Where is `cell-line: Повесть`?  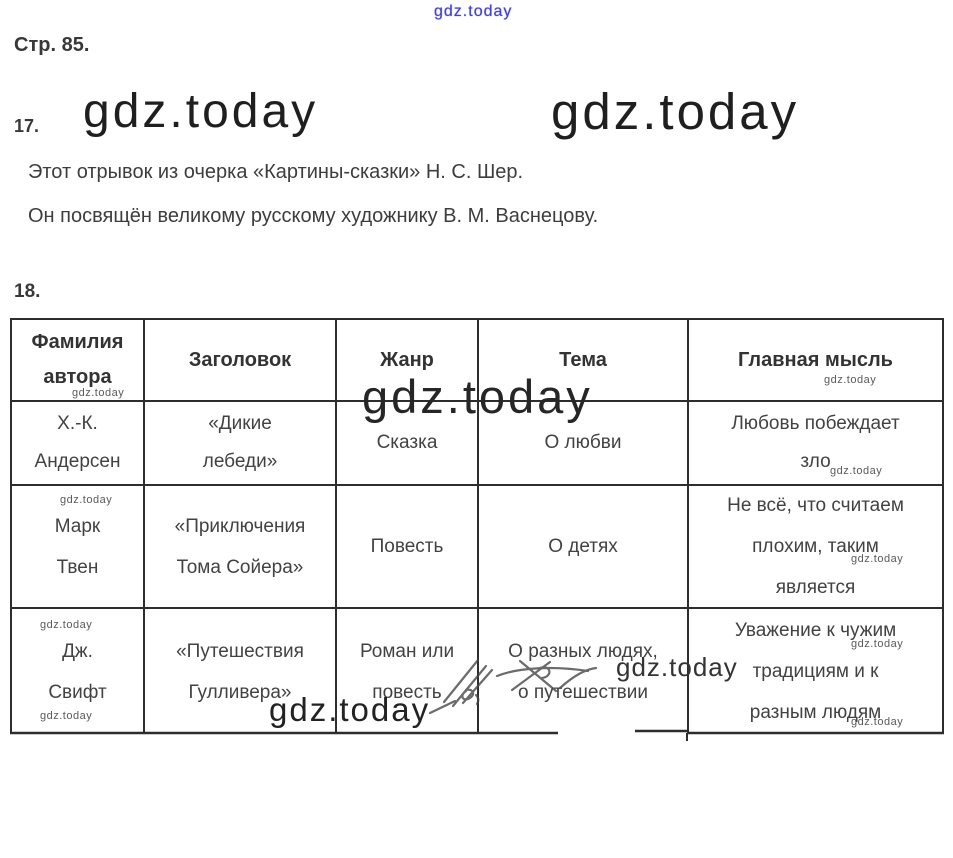 cell-line: Повесть is located at coordinates (407, 546).